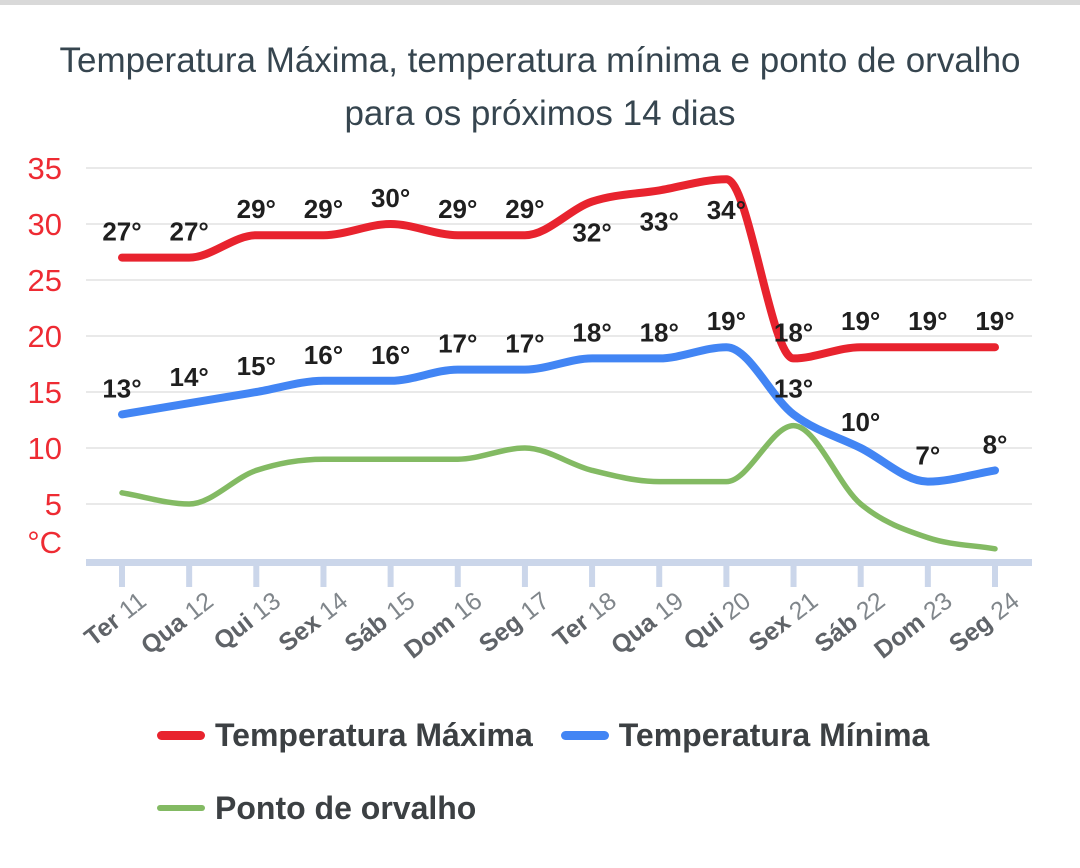 This screenshot has height=868, width=1080. I want to click on legend-item-max-temp: Temperatura Máxima, so click(345, 735).